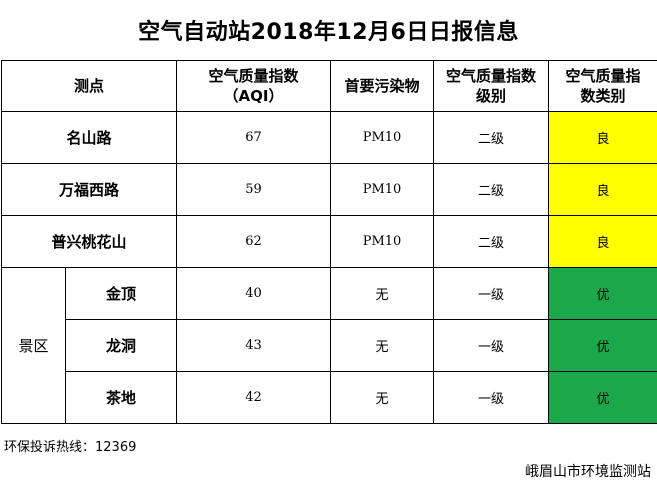  Describe the element at coordinates (89, 86) in the screenshot. I see `header-station: 测点` at that location.